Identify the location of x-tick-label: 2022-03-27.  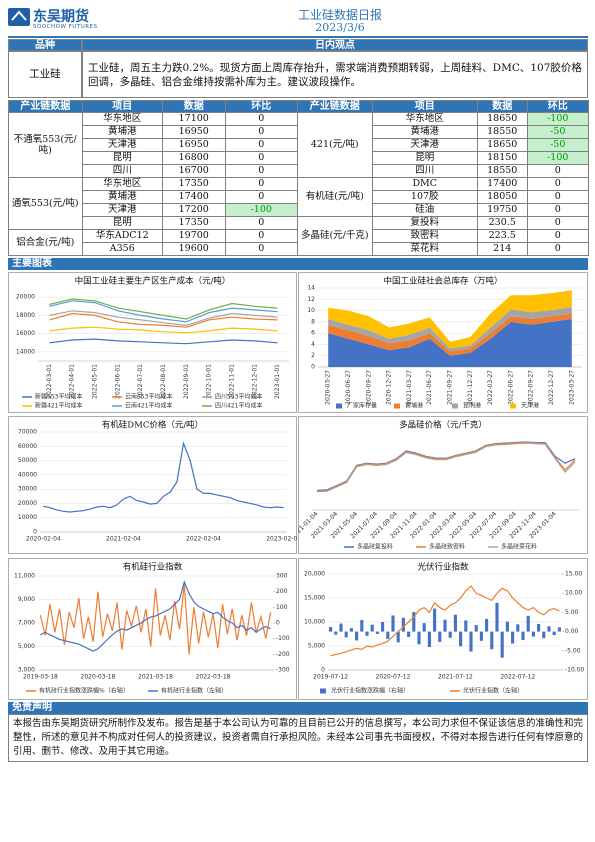
(490, 387).